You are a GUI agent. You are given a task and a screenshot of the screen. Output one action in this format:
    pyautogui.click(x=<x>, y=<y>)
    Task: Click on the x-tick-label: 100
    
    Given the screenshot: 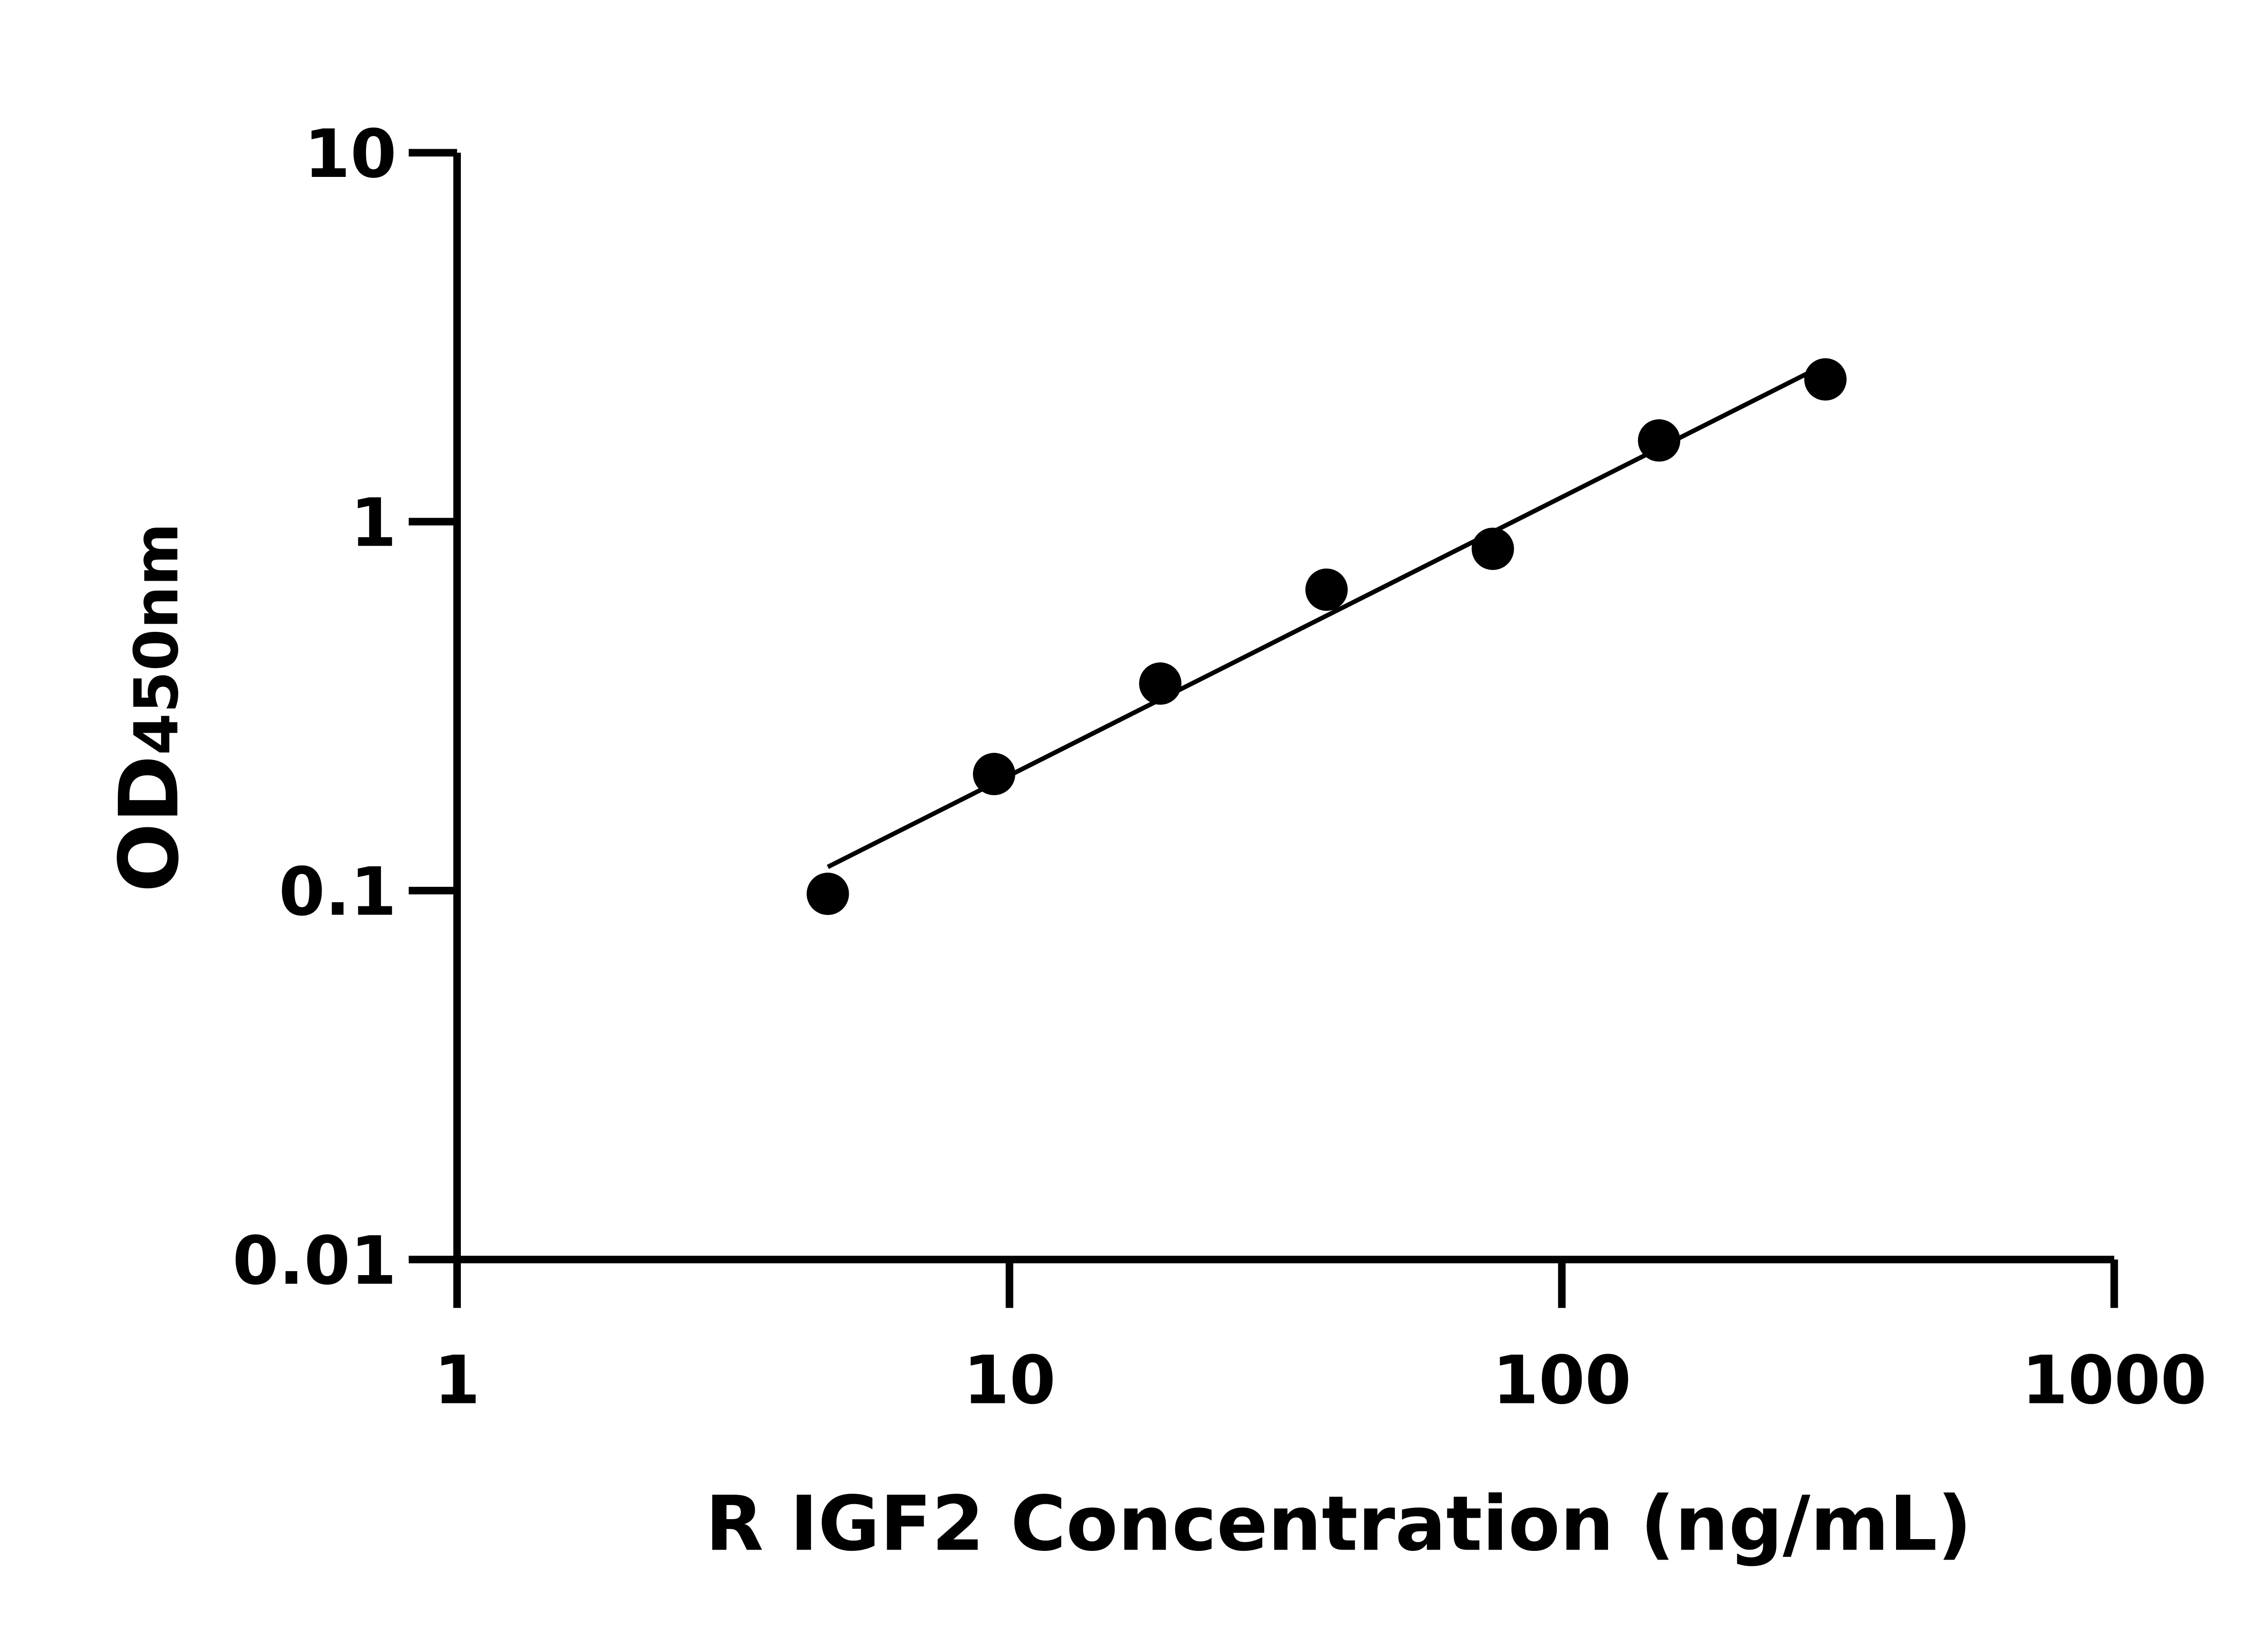 What is the action you would take?
    pyautogui.click(x=1561, y=1380)
    